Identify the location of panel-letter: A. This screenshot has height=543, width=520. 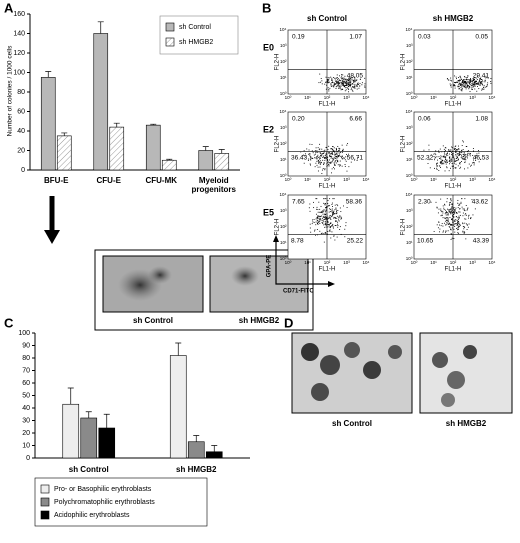
(9, 7).